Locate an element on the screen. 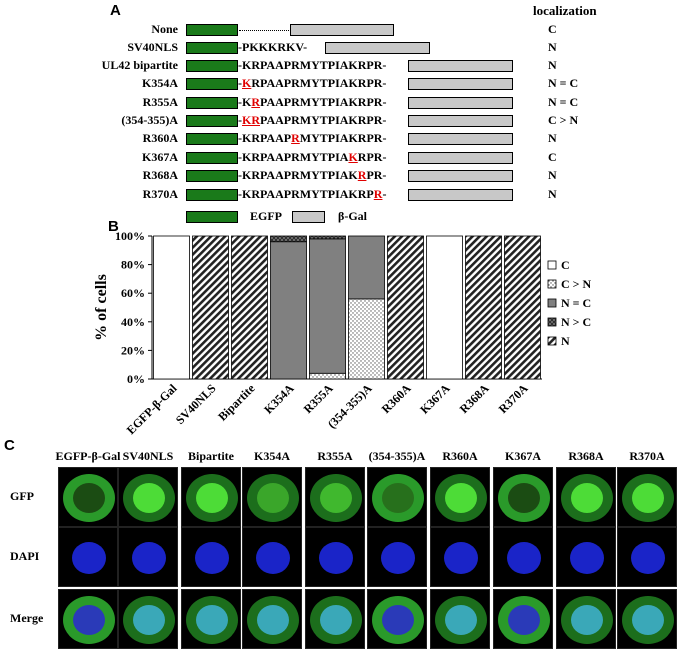 The image size is (680, 653). micrograph-column-header: (354-355)A is located at coordinates (397, 456).